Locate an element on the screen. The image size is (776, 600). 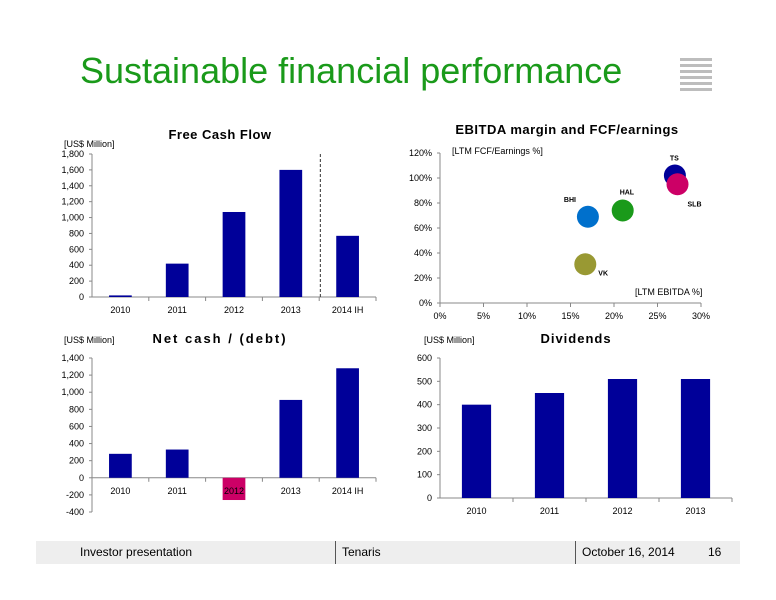
footer-date: October 16, 2014 is located at coordinates (628, 552).